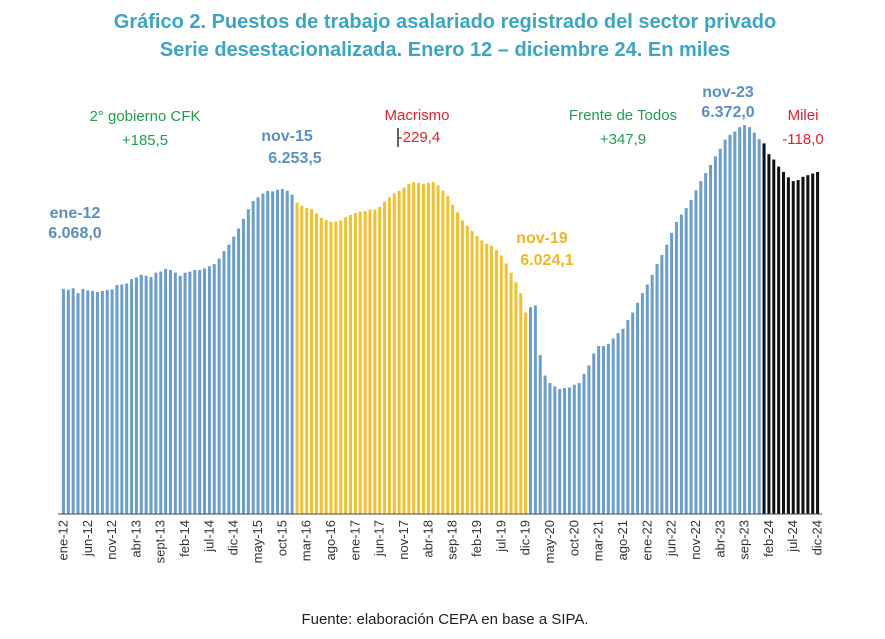 This screenshot has width=885, height=639. Describe the element at coordinates (817, 537) in the screenshot. I see `x-tick-label: dic-24` at that location.